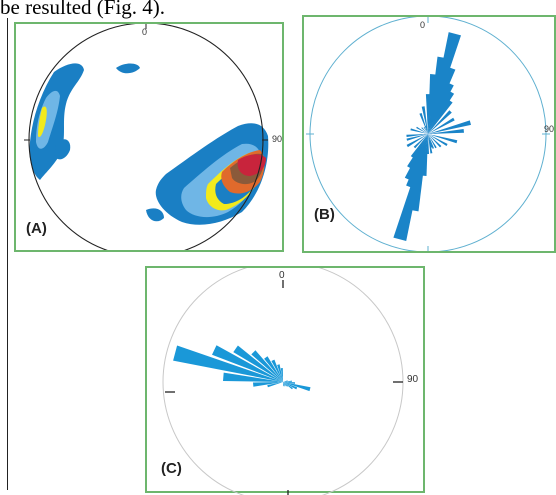 The image size is (556, 495). Describe the element at coordinates (48, 119) in the screenshot. I see `contour-lightblue-left` at that location.